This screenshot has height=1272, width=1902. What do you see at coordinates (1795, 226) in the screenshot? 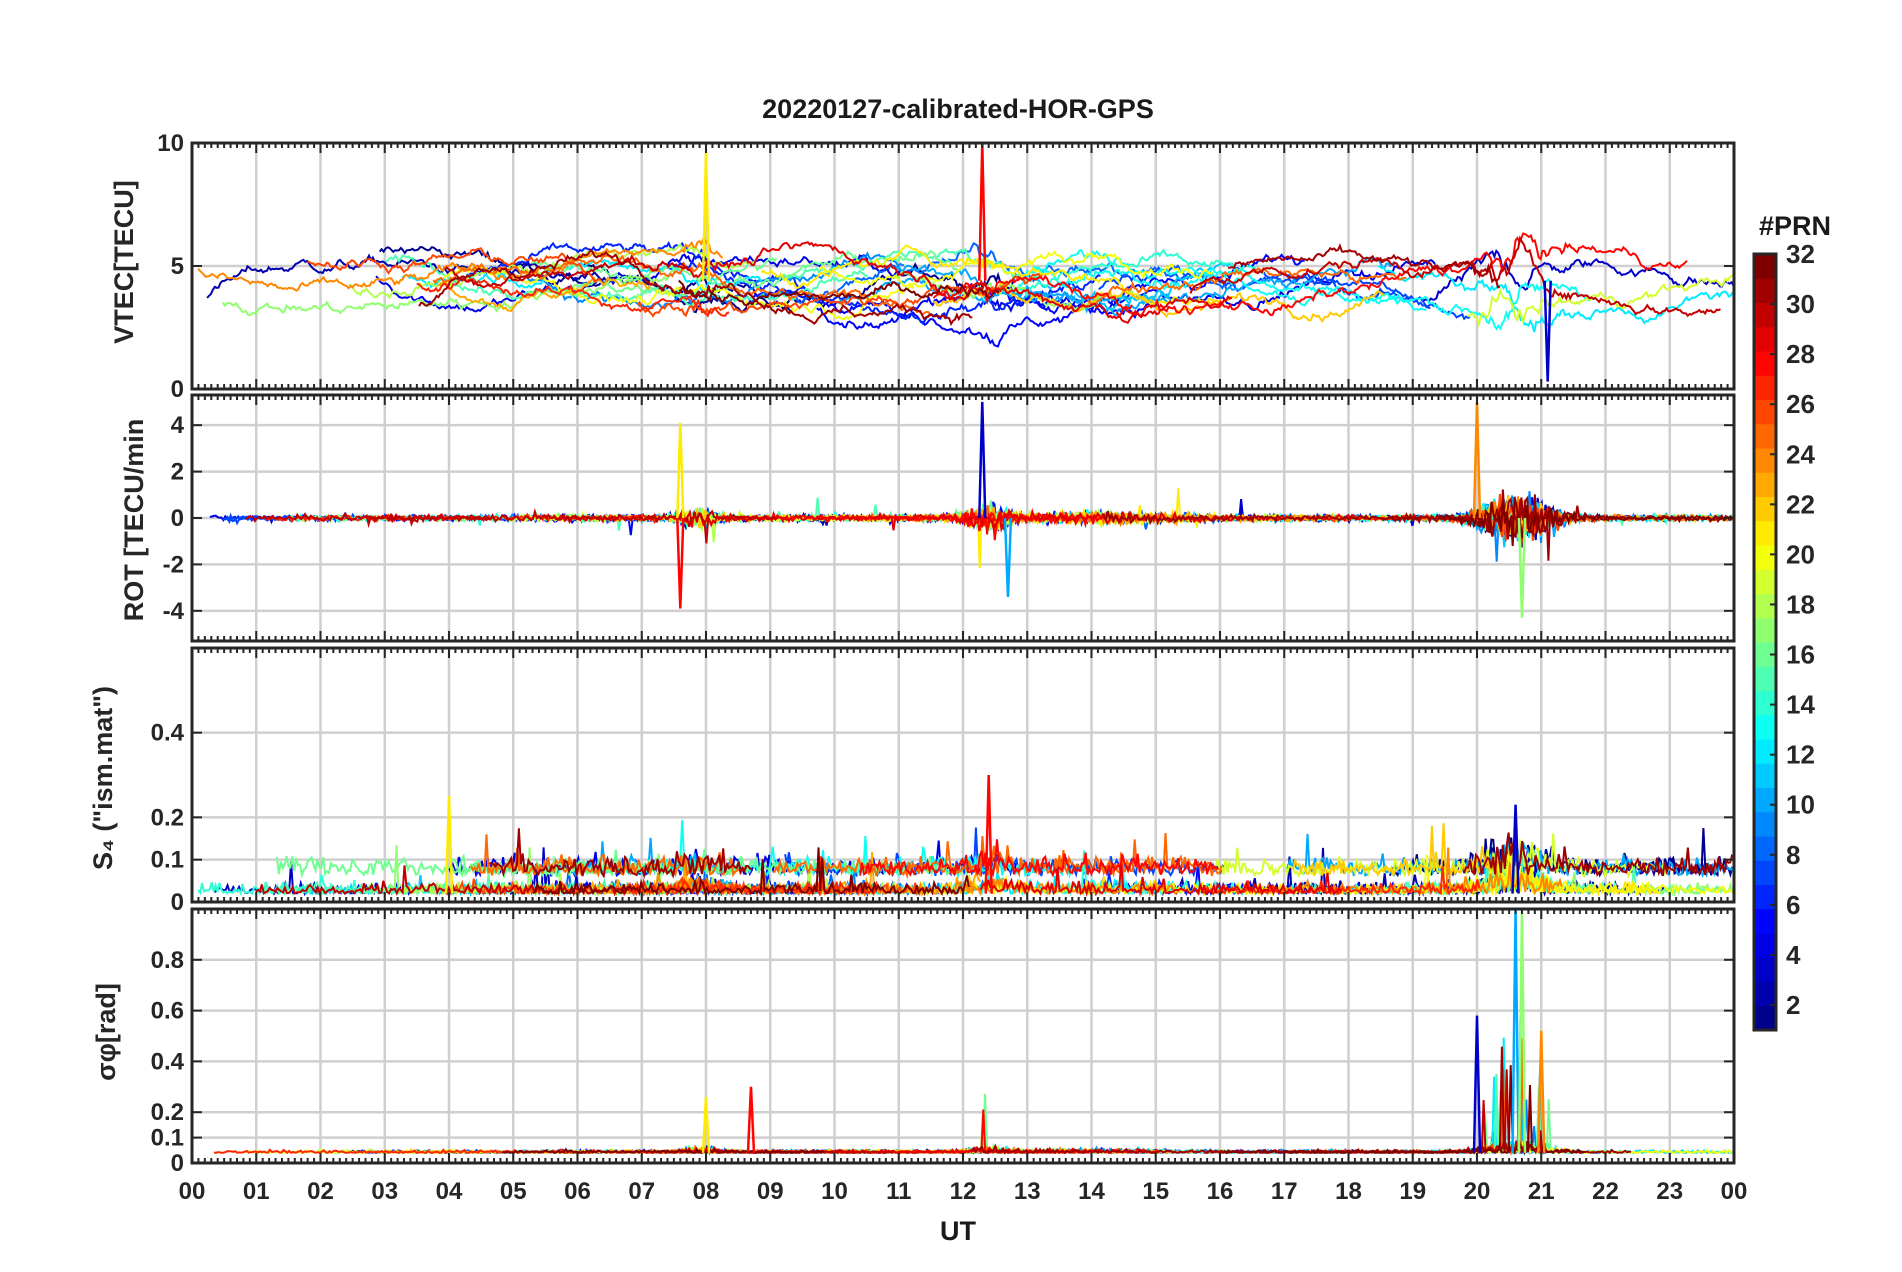
I see `colorbar-label: #PRN` at bounding box center [1795, 226].